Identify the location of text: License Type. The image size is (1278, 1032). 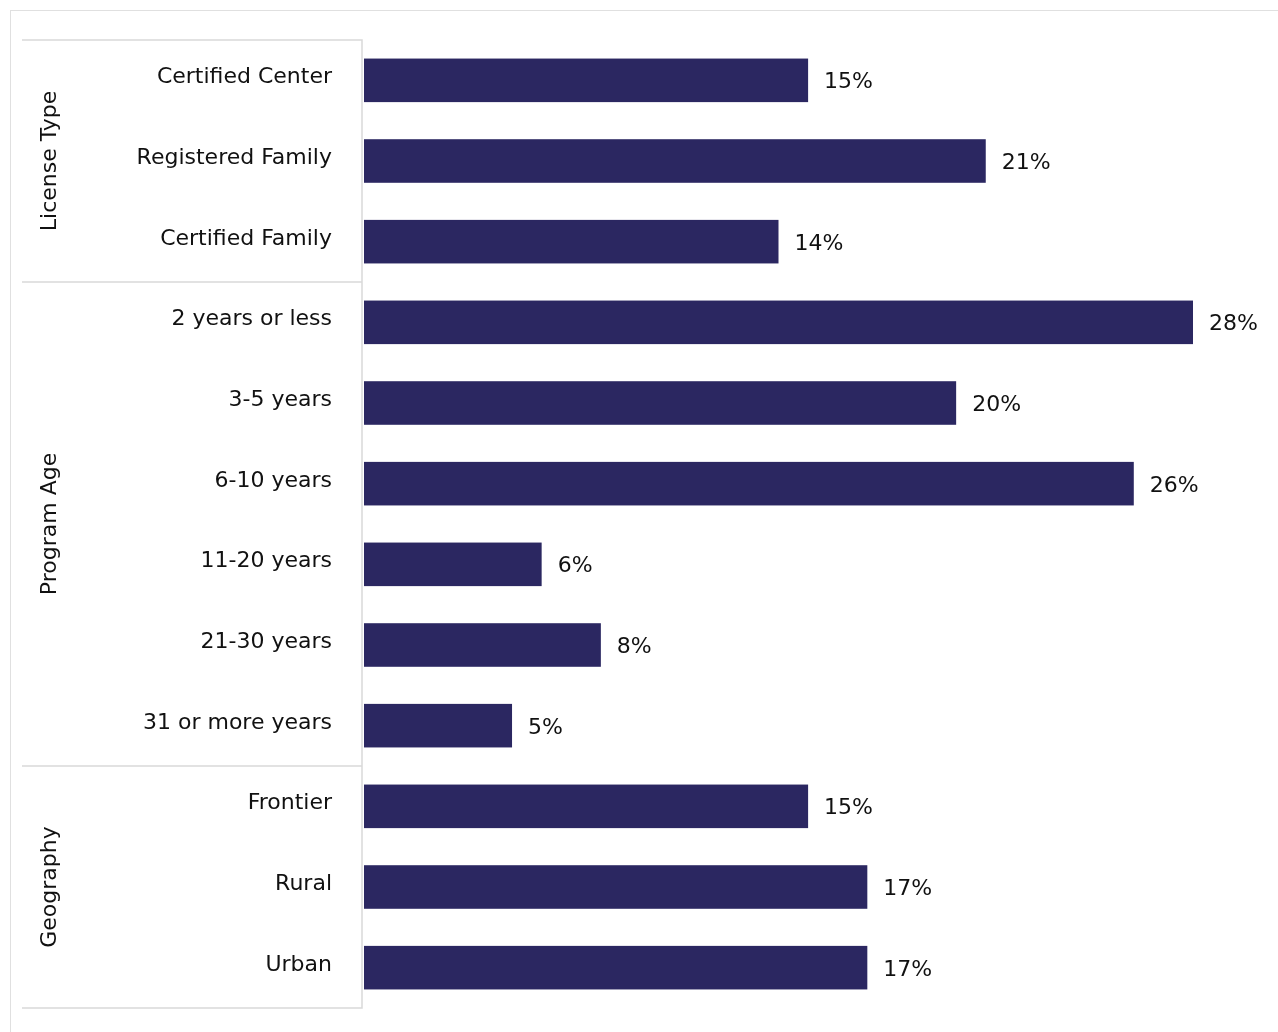
(48, 161).